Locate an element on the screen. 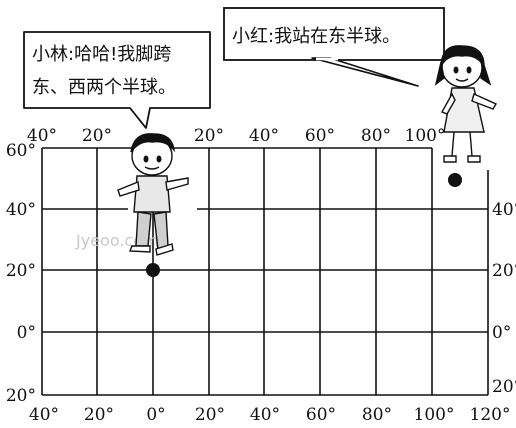  x-bottom-label: 120° is located at coordinates (490, 415).